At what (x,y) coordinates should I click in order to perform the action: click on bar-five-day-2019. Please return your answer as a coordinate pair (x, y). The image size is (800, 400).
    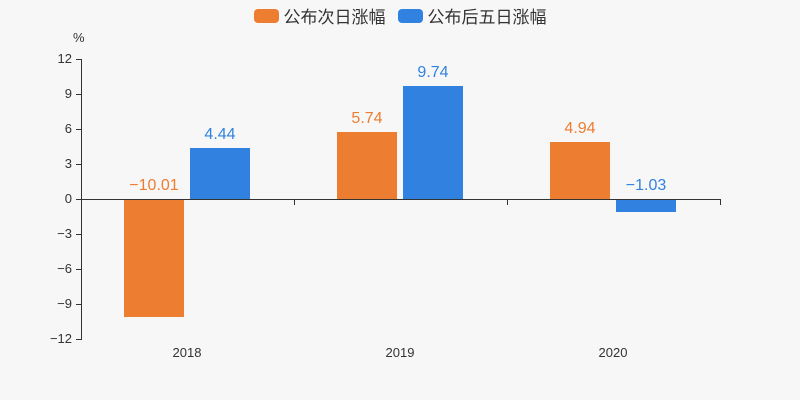
    Looking at the image, I should click on (433, 142).